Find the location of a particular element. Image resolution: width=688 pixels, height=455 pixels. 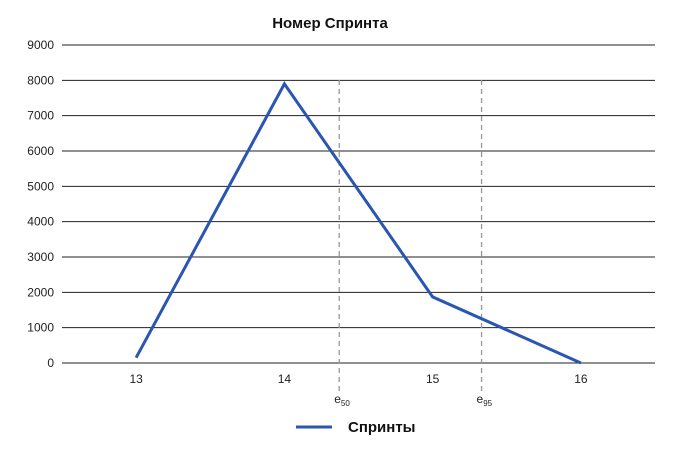

y-tick-label-8000: 8000 is located at coordinates (40, 80).